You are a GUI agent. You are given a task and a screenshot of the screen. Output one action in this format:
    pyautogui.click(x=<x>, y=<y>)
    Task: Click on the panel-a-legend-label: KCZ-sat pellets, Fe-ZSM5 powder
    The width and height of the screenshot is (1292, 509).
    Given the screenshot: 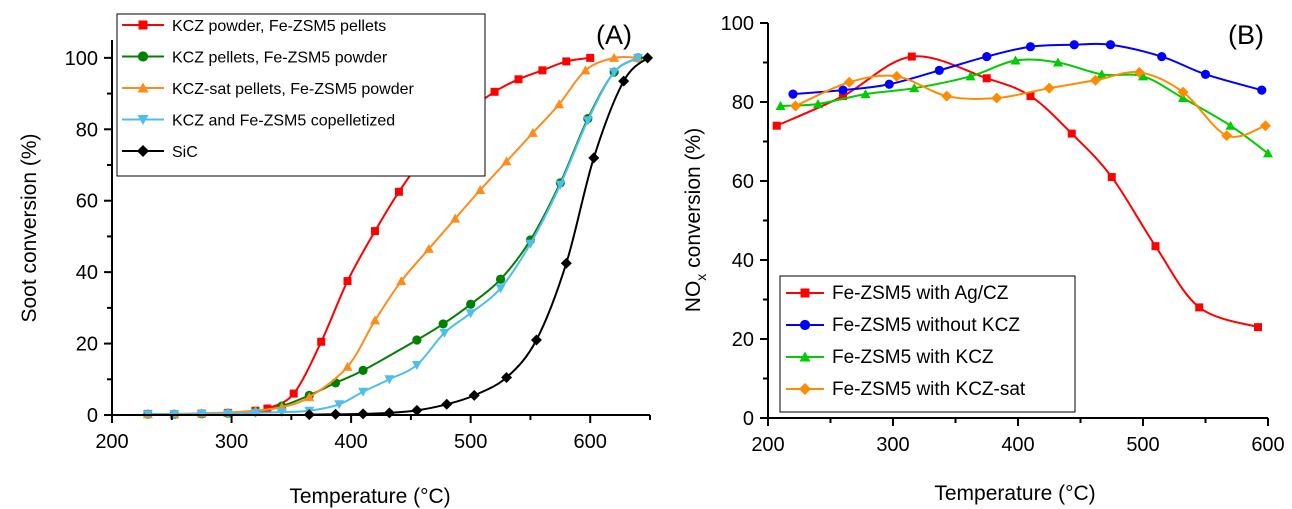 What is the action you would take?
    pyautogui.click(x=293, y=89)
    